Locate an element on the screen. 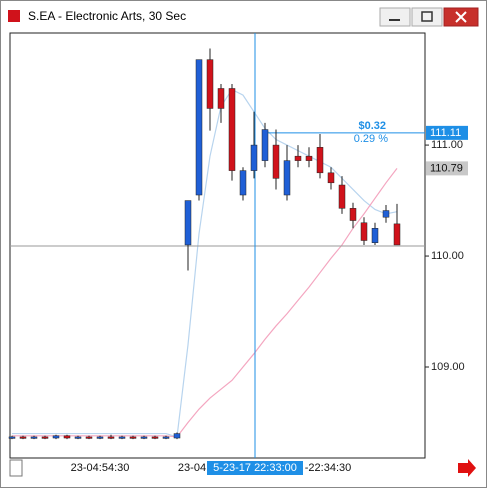 The image size is (487, 488). close-icon is located at coordinates (461, 17).